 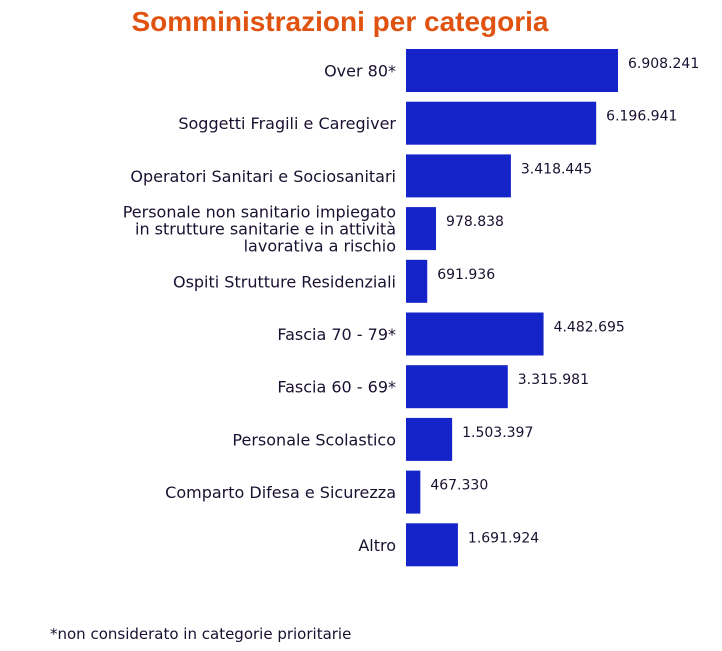 What do you see at coordinates (466, 275) in the screenshot?
I see `value-label-5: 691.936` at bounding box center [466, 275].